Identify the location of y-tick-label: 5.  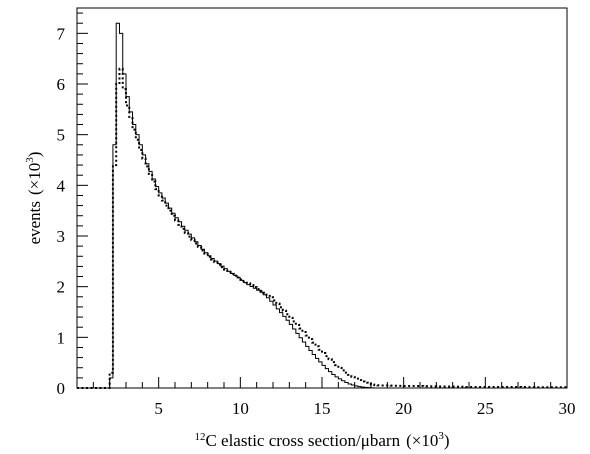
(61, 135).